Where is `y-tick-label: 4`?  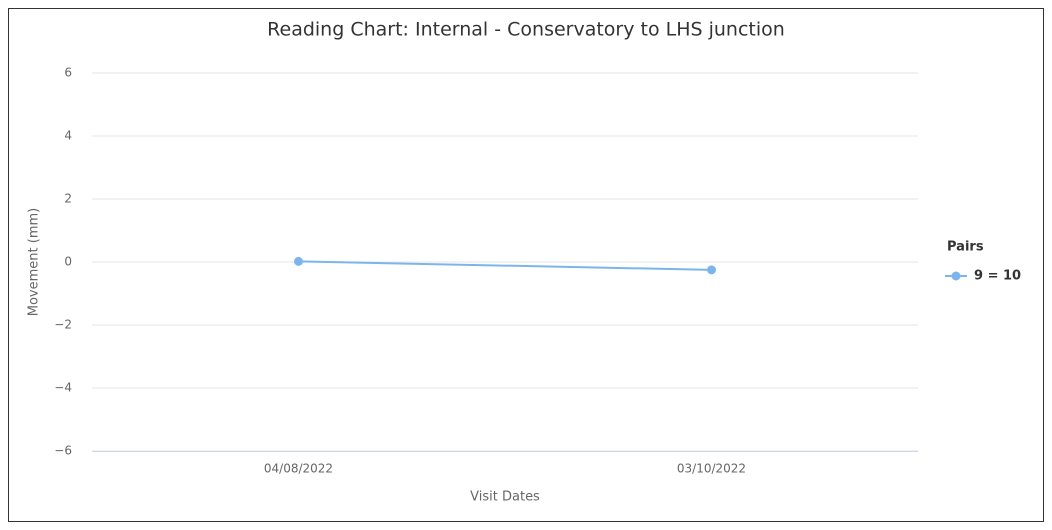
y-tick-label: 4 is located at coordinates (68, 136).